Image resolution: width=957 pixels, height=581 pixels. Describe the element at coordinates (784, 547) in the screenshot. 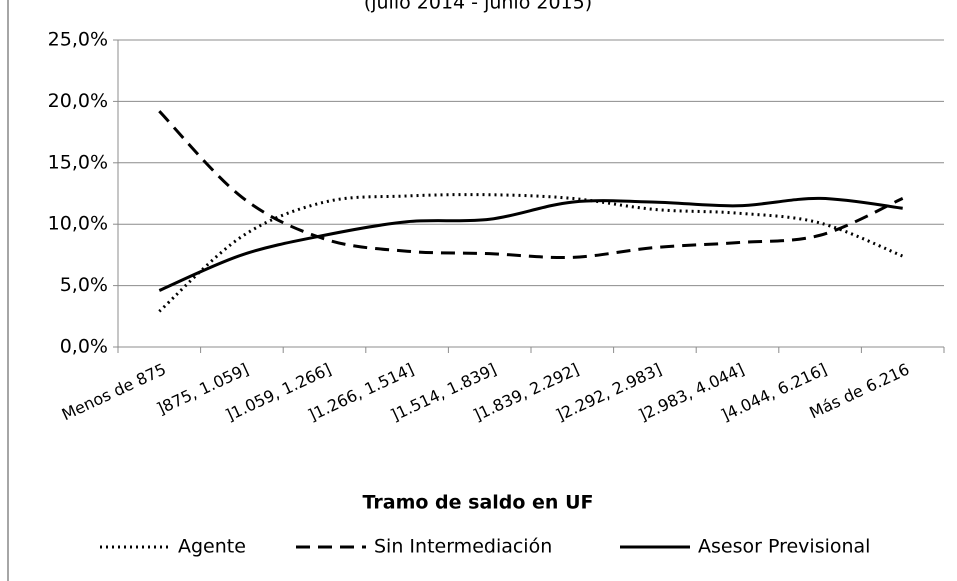

I see `legend-label: Asesor Previsional` at that location.